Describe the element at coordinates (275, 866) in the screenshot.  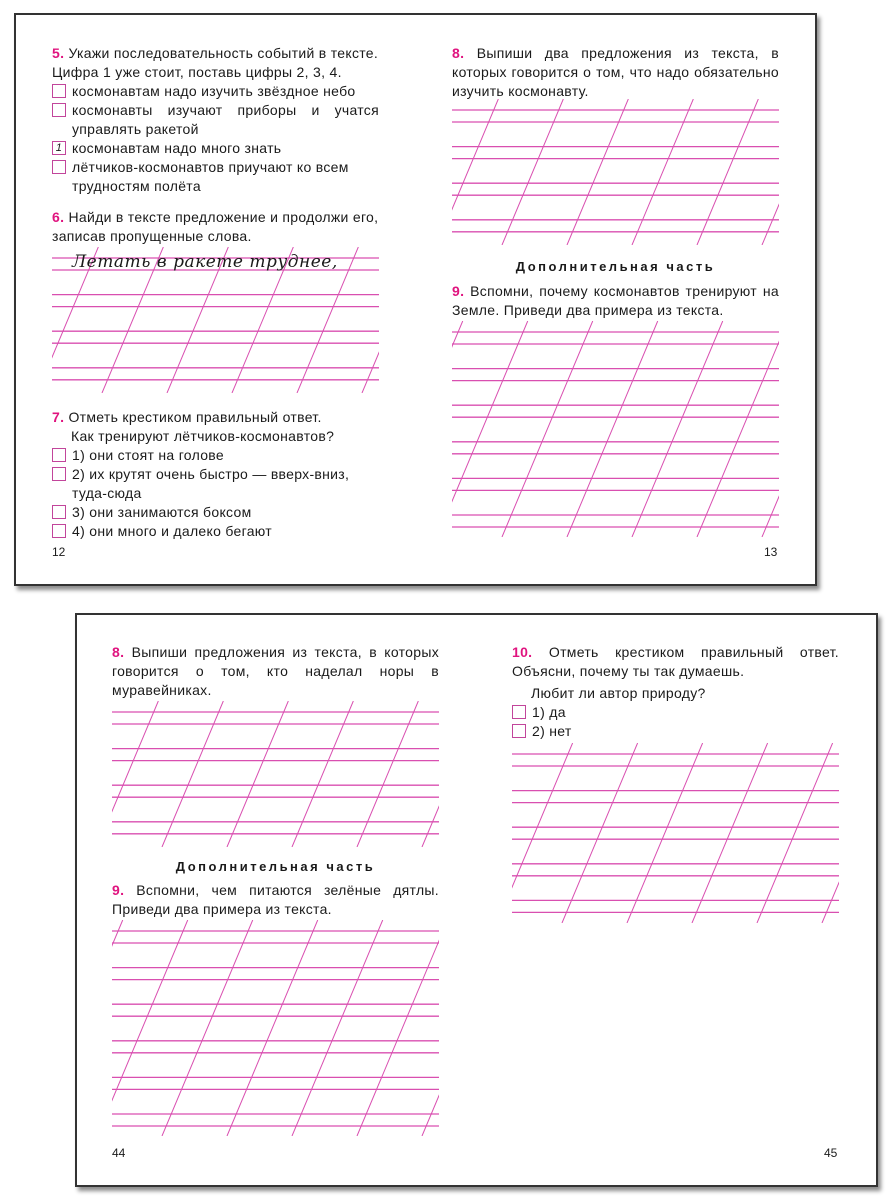
I see `section-heading: Дополнительная часть` at that location.